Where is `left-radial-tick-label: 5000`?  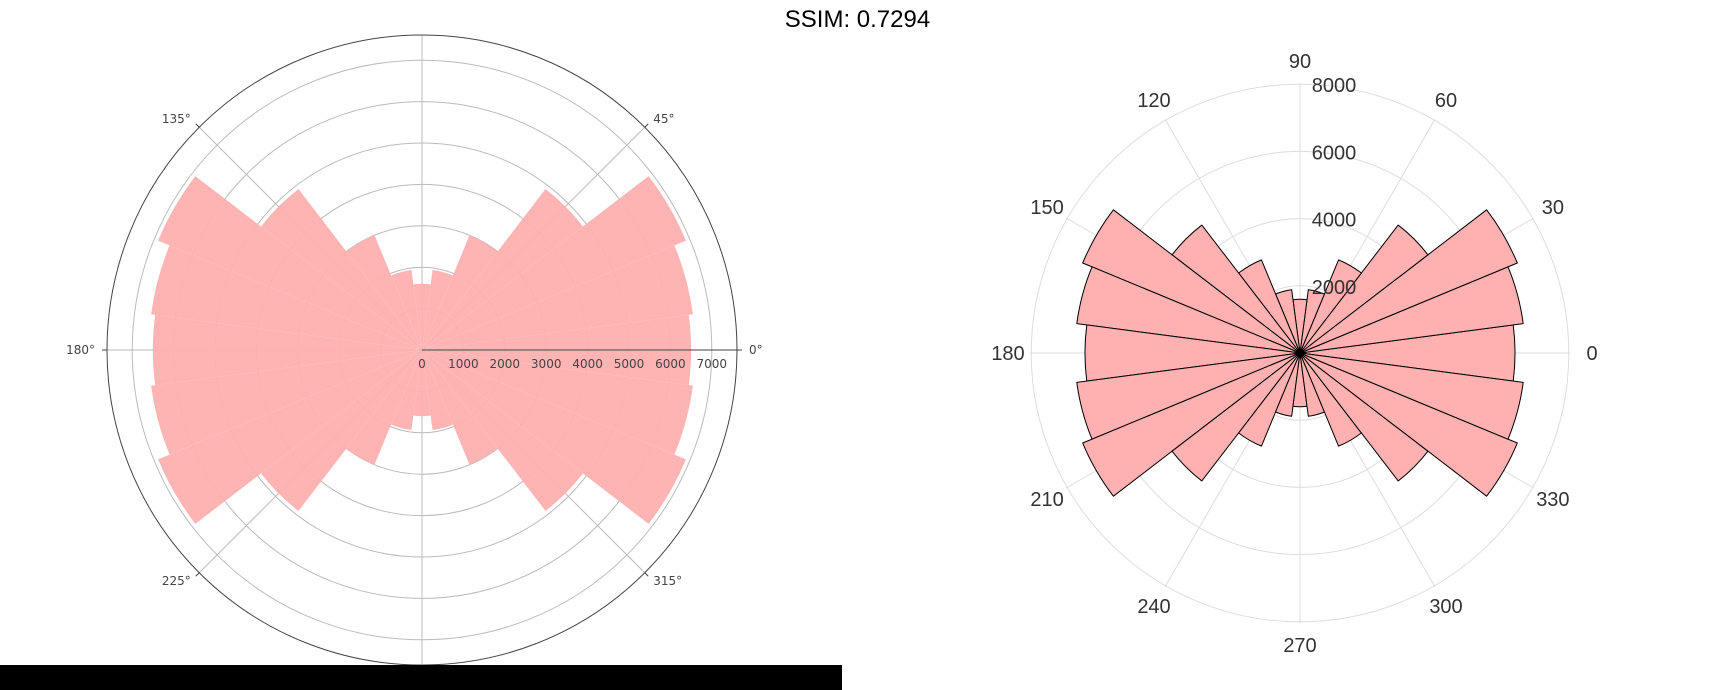
left-radial-tick-label: 5000 is located at coordinates (629, 364).